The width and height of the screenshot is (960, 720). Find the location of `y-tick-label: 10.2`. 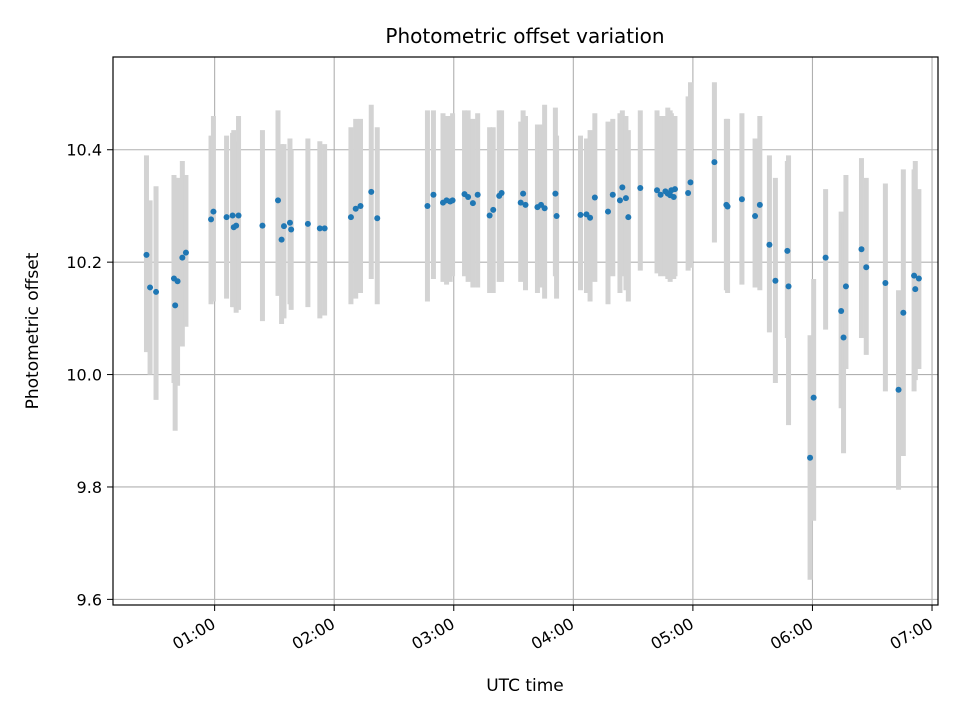

y-tick-label: 10.2 is located at coordinates (84, 262).